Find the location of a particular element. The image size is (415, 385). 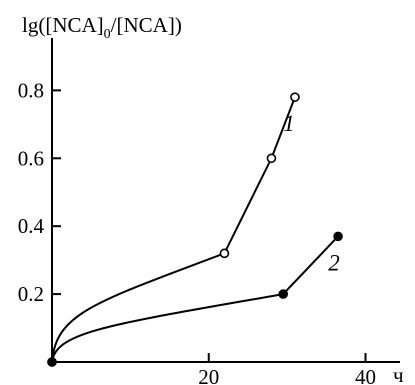

y-tick-label: 0.6 is located at coordinates (31, 158).